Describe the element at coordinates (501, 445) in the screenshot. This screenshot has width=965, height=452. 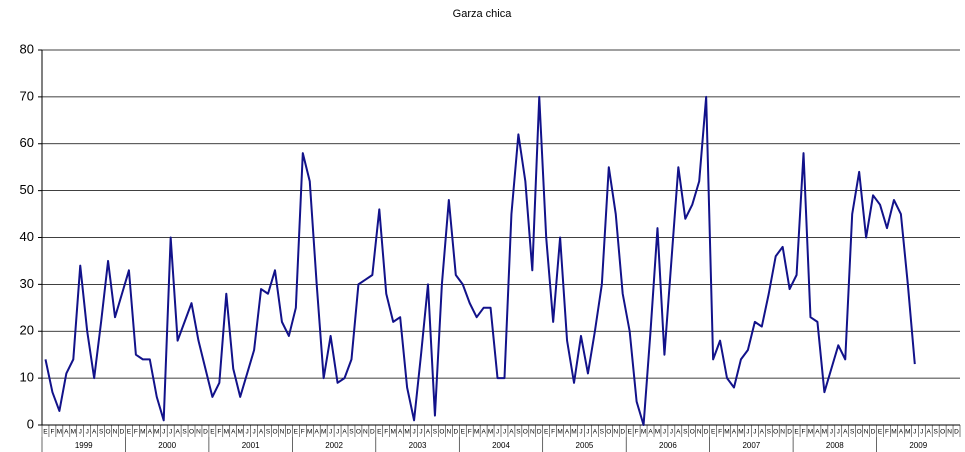
I see `year-label: 2004` at that location.